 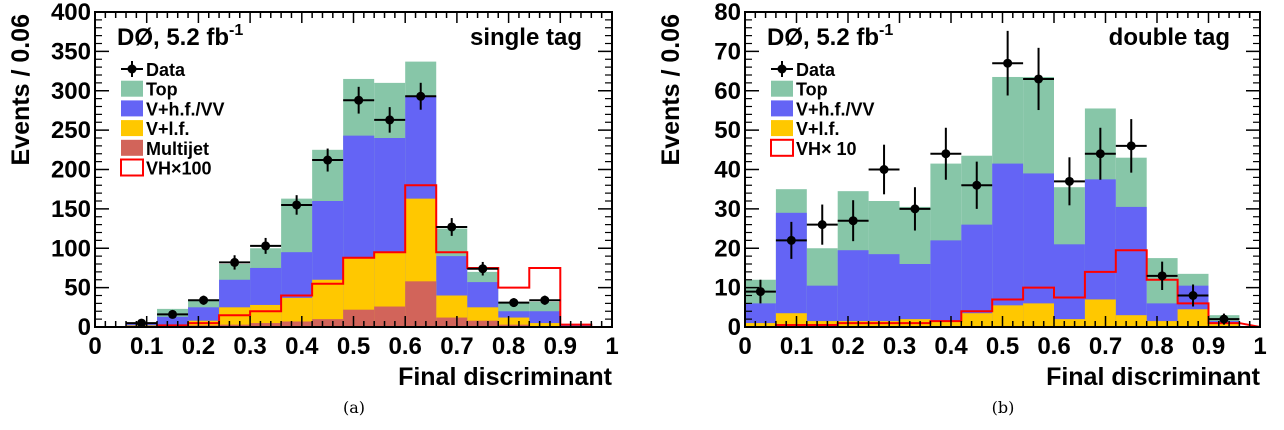 What do you see at coordinates (671, 89) in the screenshot?
I see `y-axis-title: Events / 0.06` at bounding box center [671, 89].